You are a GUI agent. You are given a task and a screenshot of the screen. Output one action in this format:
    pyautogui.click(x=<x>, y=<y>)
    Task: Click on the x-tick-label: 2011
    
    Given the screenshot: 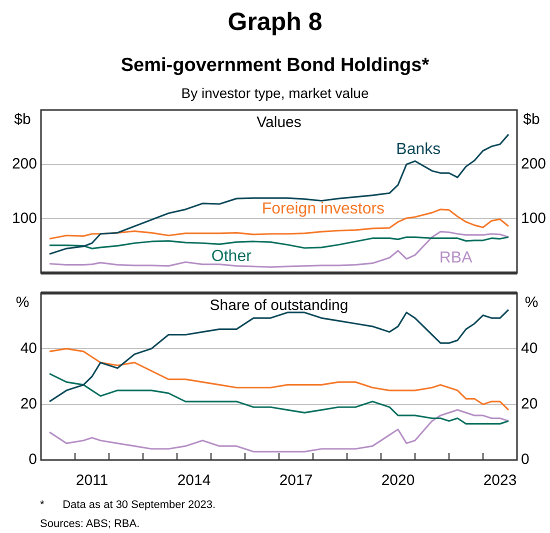 What is the action you would take?
    pyautogui.click(x=92, y=481)
    